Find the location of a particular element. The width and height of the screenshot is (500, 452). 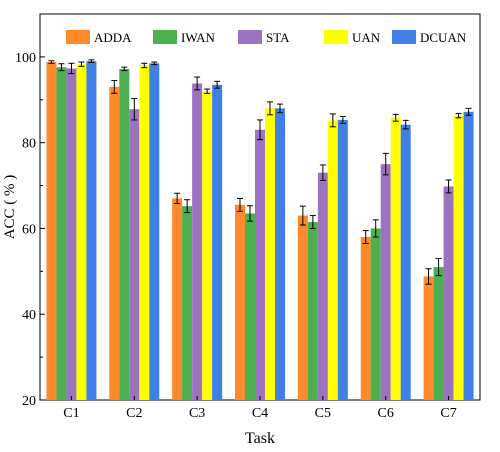

errorbar-uan-c4 is located at coordinates (270, 108).